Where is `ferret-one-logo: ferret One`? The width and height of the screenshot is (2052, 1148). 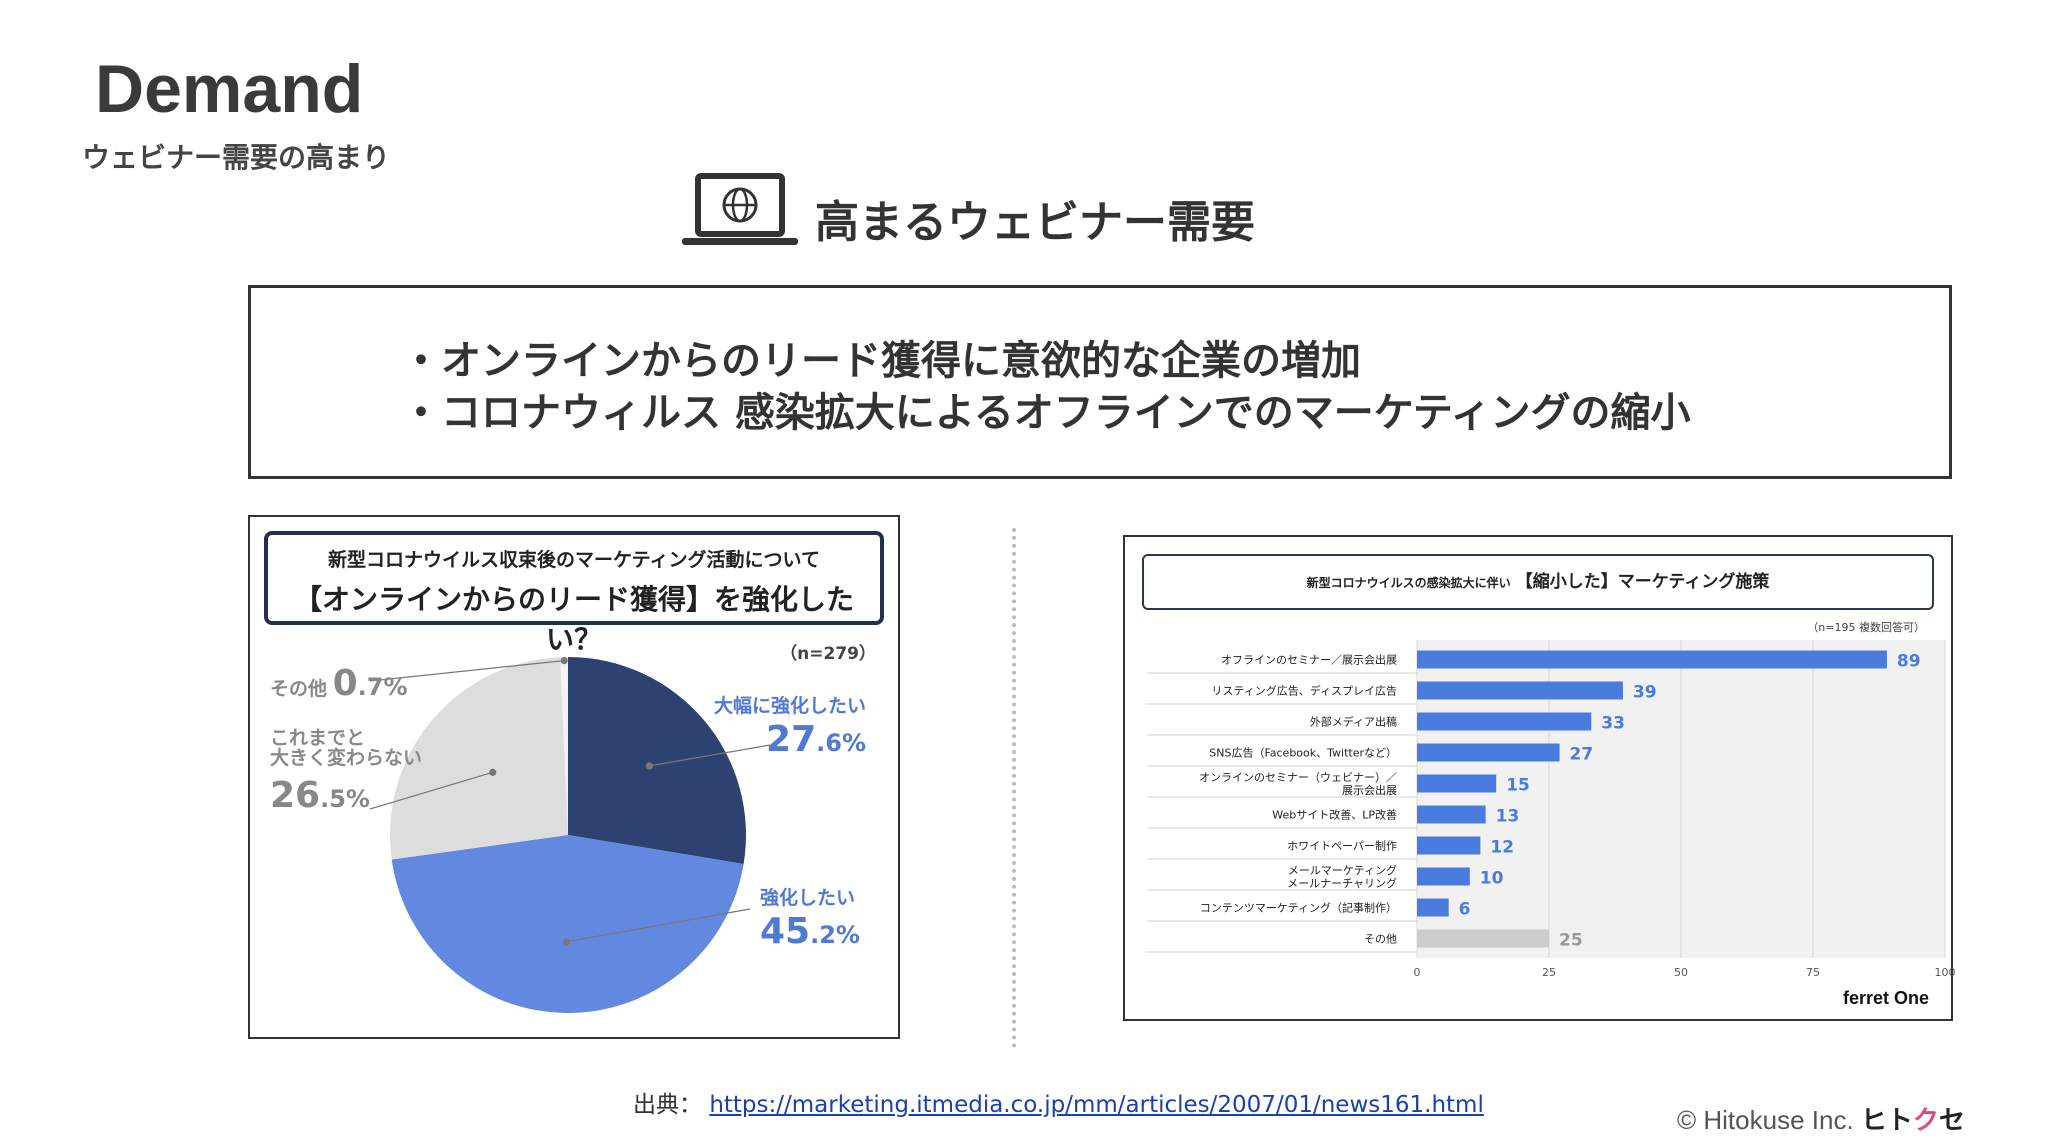
ferret-one-logo: ferret One is located at coordinates (1885, 998).